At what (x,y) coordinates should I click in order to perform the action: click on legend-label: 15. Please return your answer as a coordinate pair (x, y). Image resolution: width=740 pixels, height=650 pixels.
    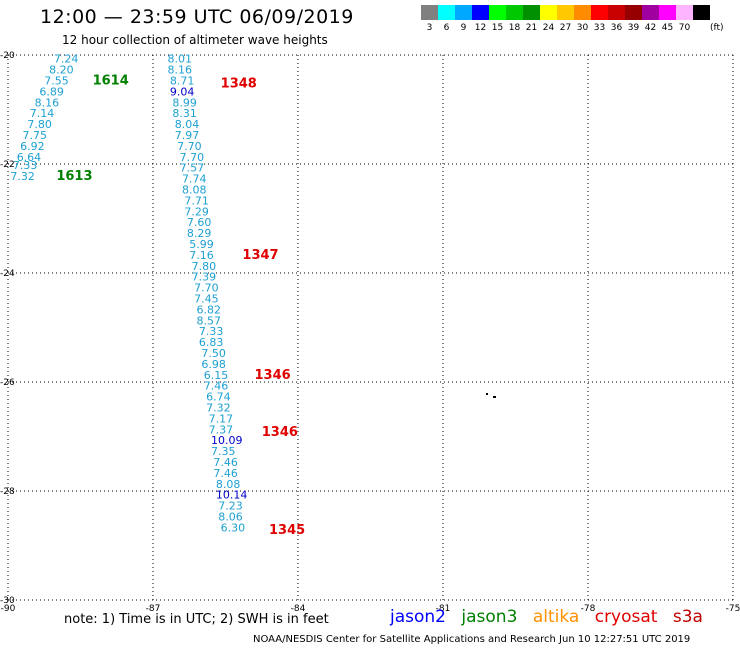
    Looking at the image, I should click on (497, 28).